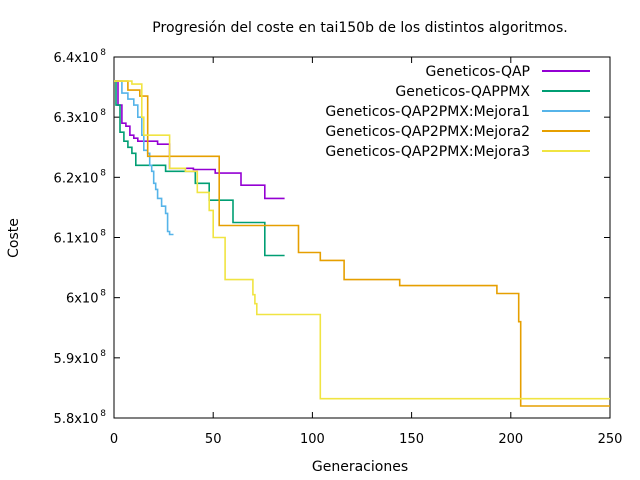 The width and height of the screenshot is (640, 480). I want to click on x-tick-label: 50, so click(213, 439).